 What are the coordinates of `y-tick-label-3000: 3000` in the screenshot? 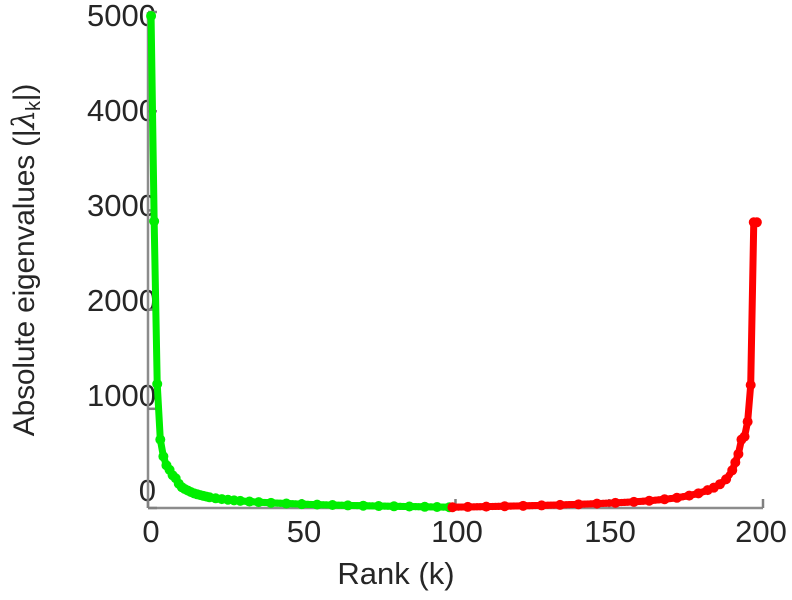 It's located at (121, 205).